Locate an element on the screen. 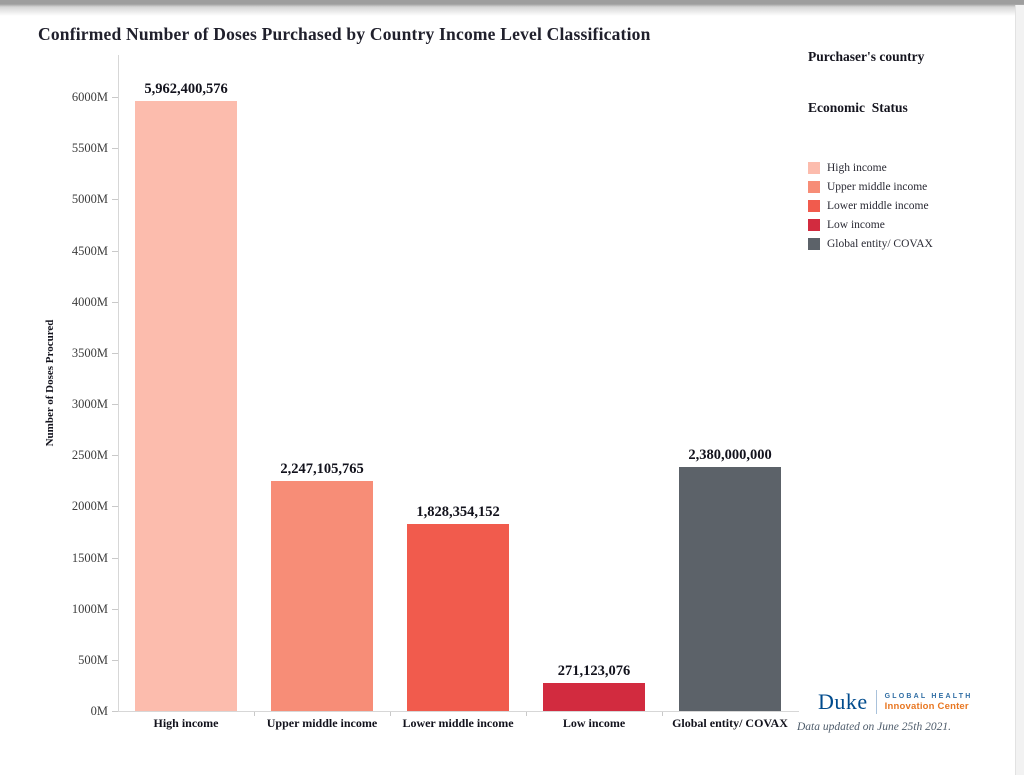 The width and height of the screenshot is (1024, 775). y-tick-label-3500m: 3500M is located at coordinates (89, 352).